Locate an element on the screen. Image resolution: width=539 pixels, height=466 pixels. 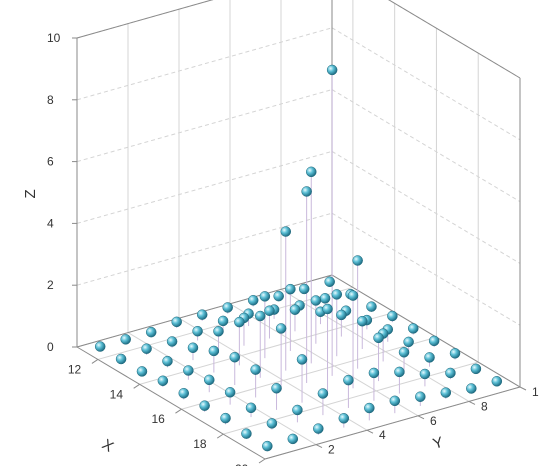
floor-back-edge is located at coordinates (426, 331).